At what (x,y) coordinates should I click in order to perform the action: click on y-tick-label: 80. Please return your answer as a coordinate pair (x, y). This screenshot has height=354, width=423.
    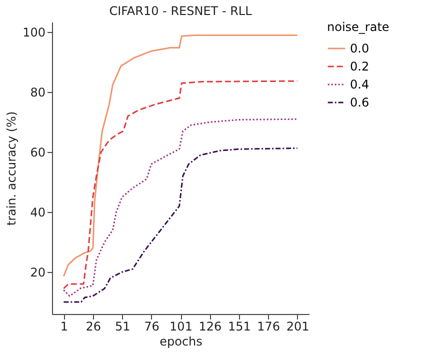
    Looking at the image, I should click on (38, 93).